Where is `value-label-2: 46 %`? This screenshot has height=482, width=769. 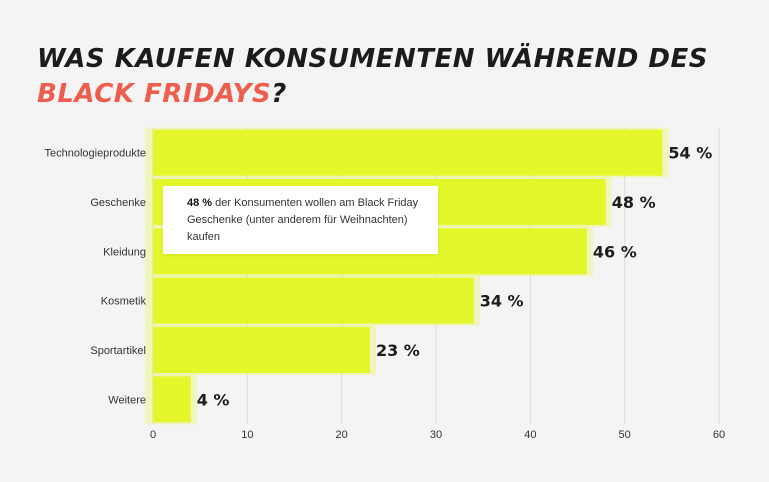 value-label-2: 46 % is located at coordinates (615, 251).